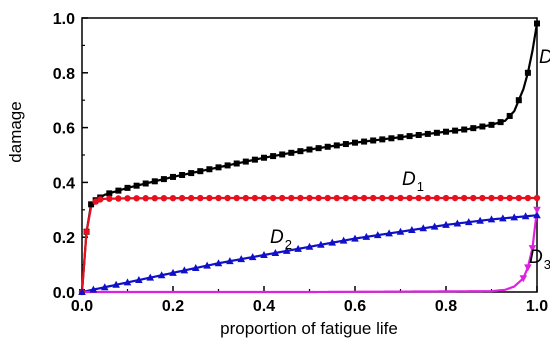 The height and width of the screenshot is (343, 550). I want to click on x-tick-label: 0.6, so click(355, 306).